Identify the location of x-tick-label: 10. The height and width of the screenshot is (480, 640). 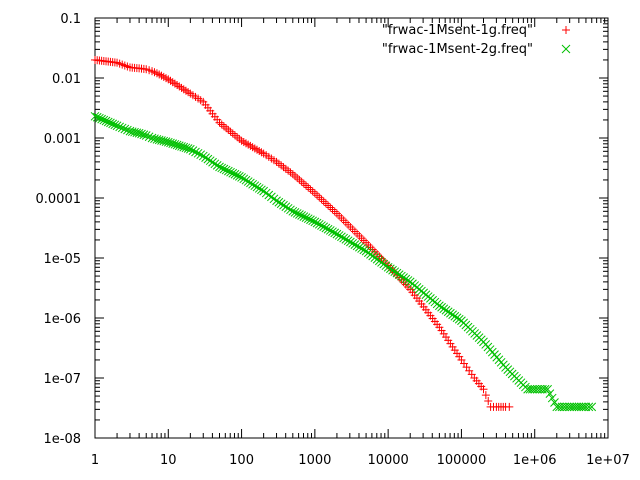
(168, 460).